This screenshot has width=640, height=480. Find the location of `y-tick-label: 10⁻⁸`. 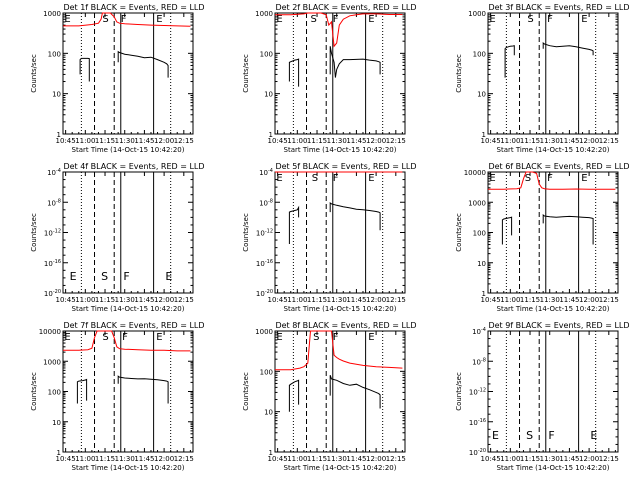

y-tick-label: 10⁻⁸ is located at coordinates (266, 202).